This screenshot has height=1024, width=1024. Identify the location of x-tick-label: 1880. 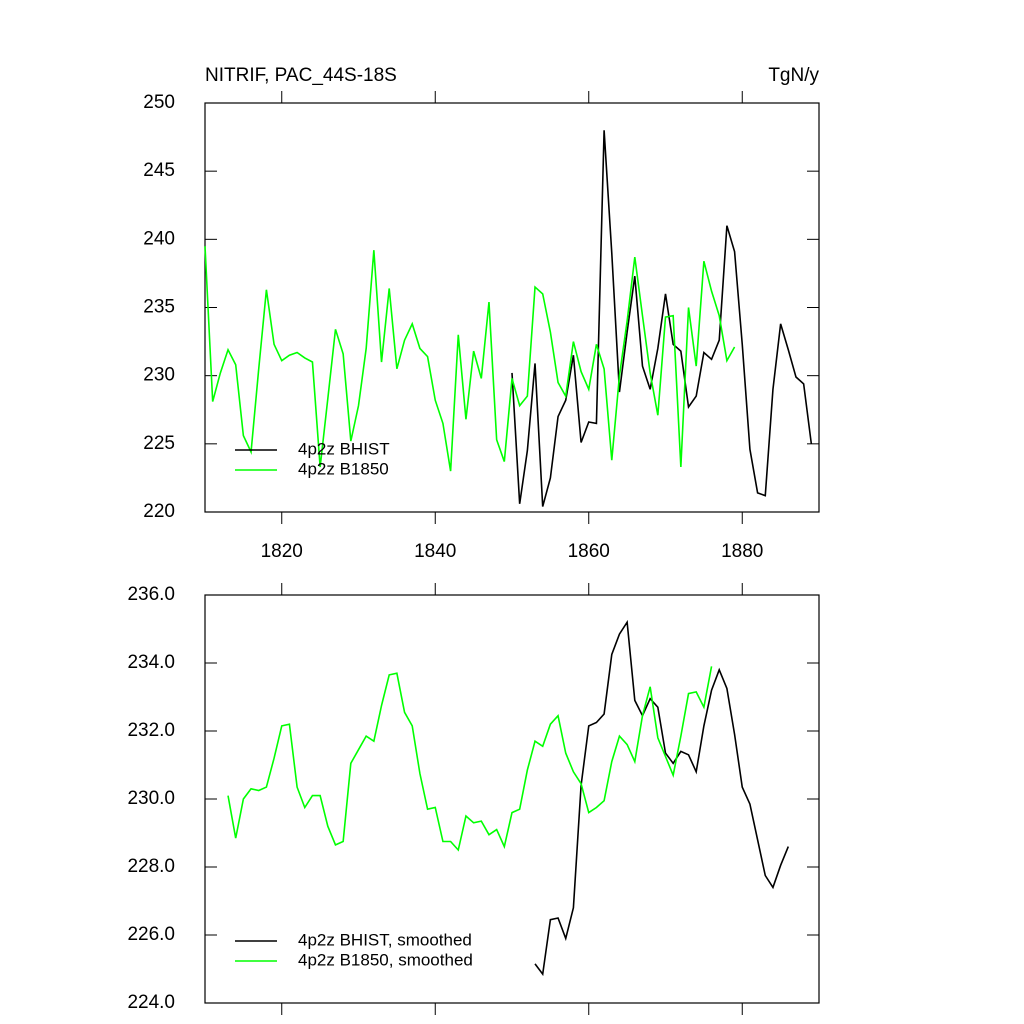
(742, 551).